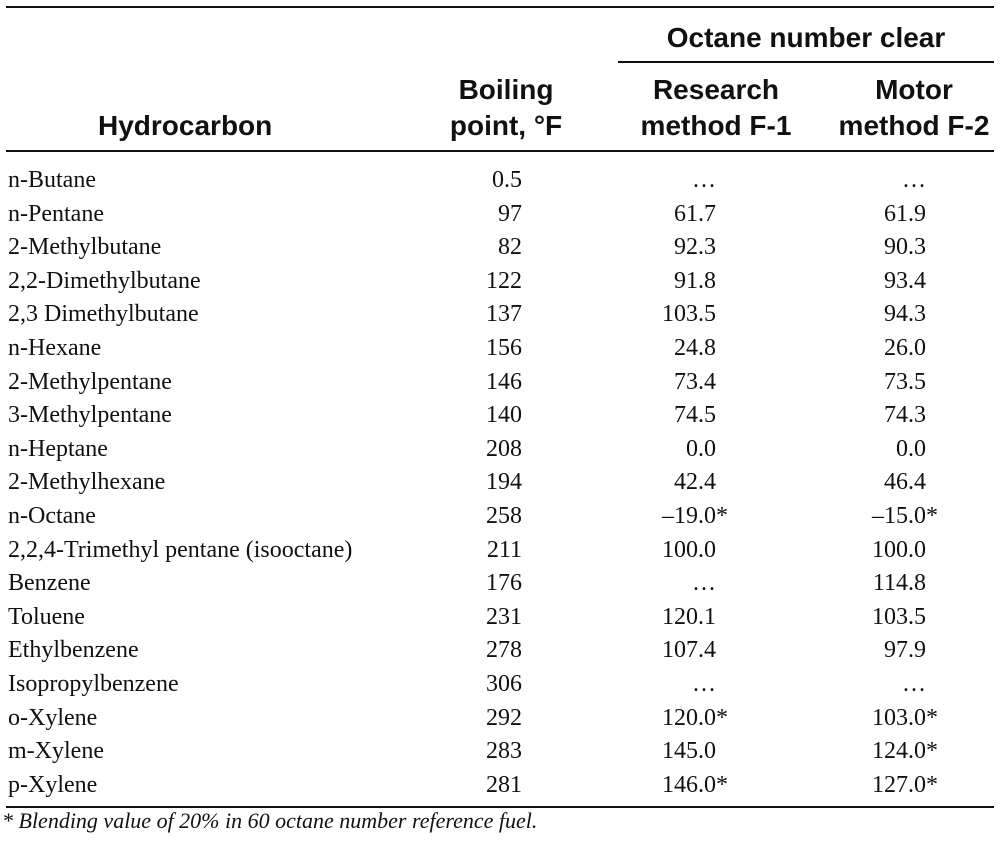 The width and height of the screenshot is (1000, 843). I want to click on motor-header-line2: method F-2, so click(914, 125).